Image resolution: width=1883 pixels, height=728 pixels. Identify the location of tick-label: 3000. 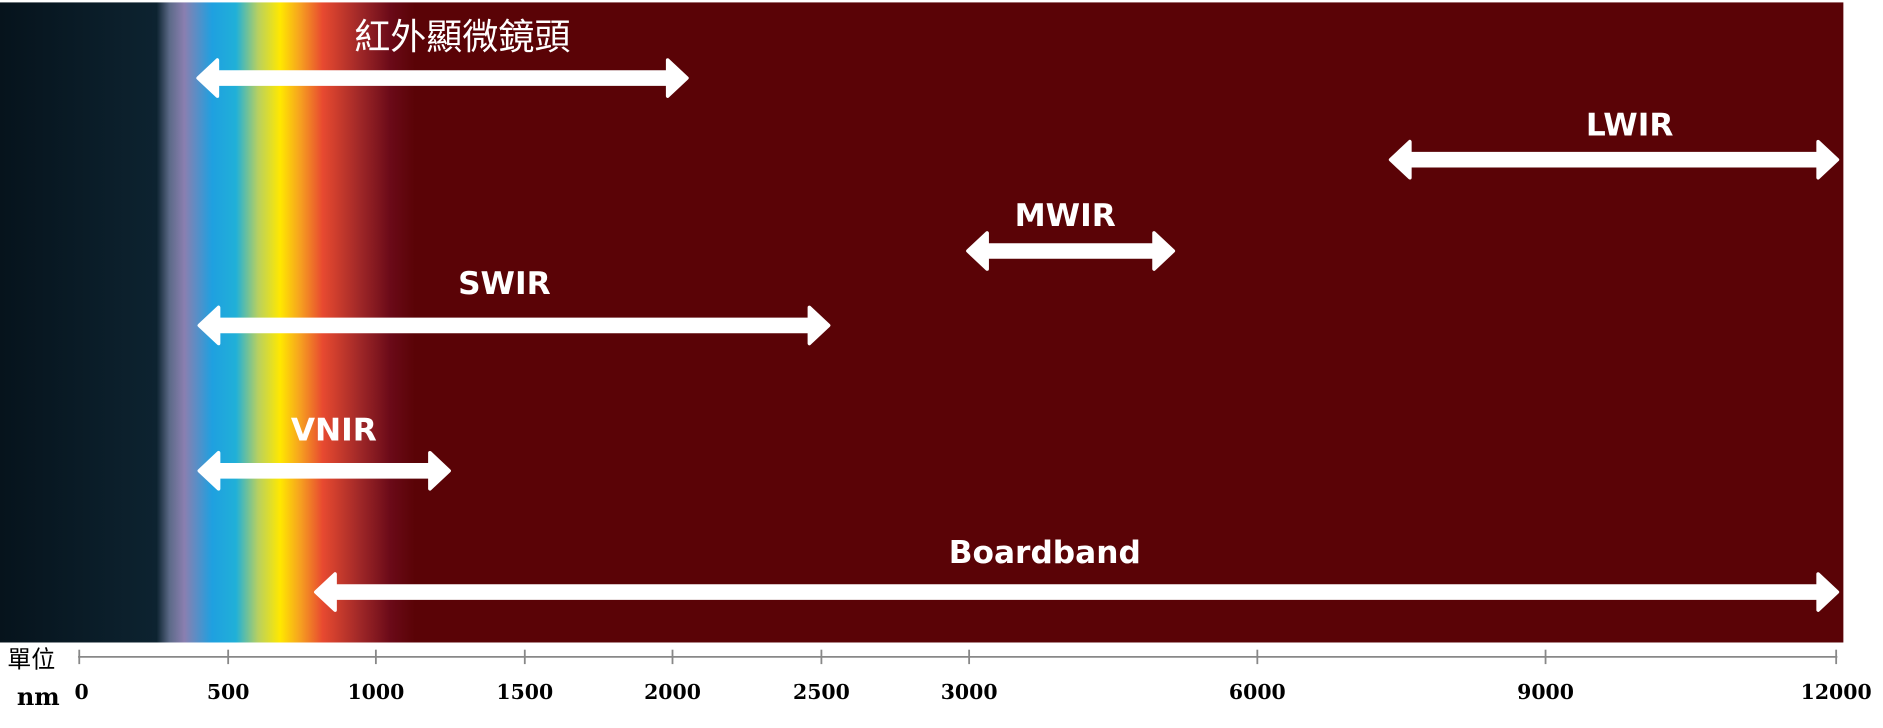
(969, 692).